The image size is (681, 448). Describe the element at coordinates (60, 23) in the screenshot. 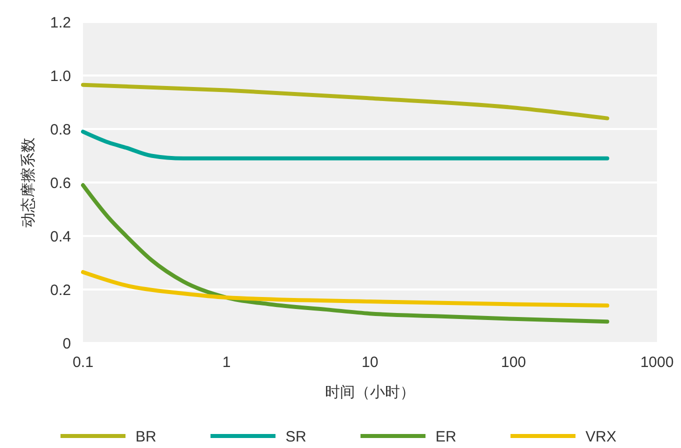

I see `y-tick-label: 1.2` at that location.